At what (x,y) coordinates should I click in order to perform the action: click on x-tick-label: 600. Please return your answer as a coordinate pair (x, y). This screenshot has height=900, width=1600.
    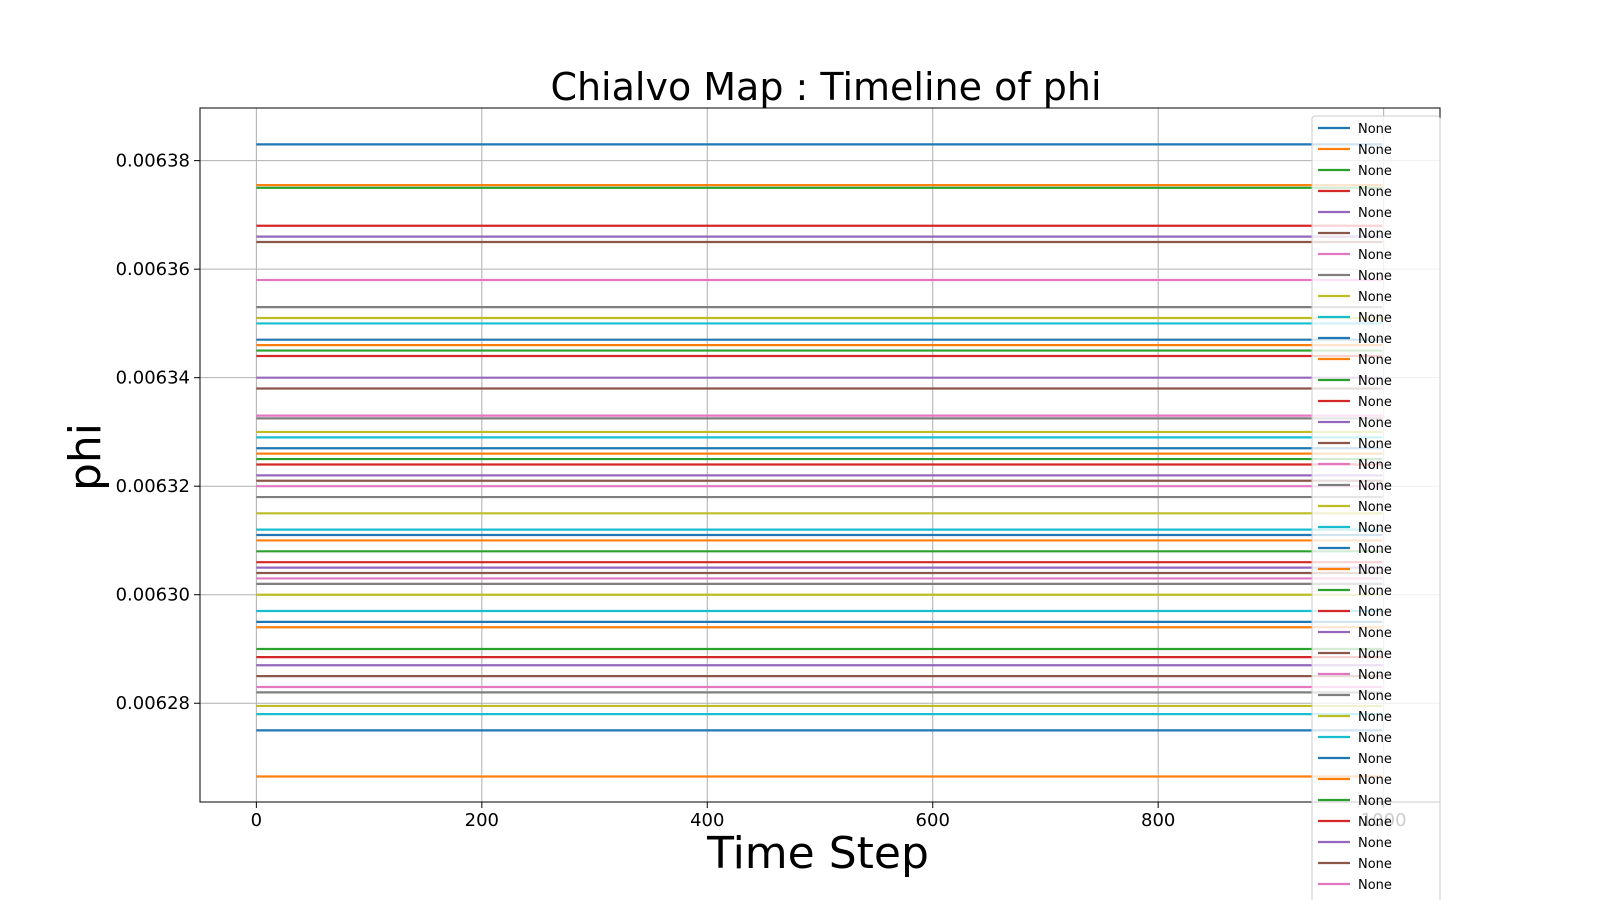
    Looking at the image, I should click on (933, 820).